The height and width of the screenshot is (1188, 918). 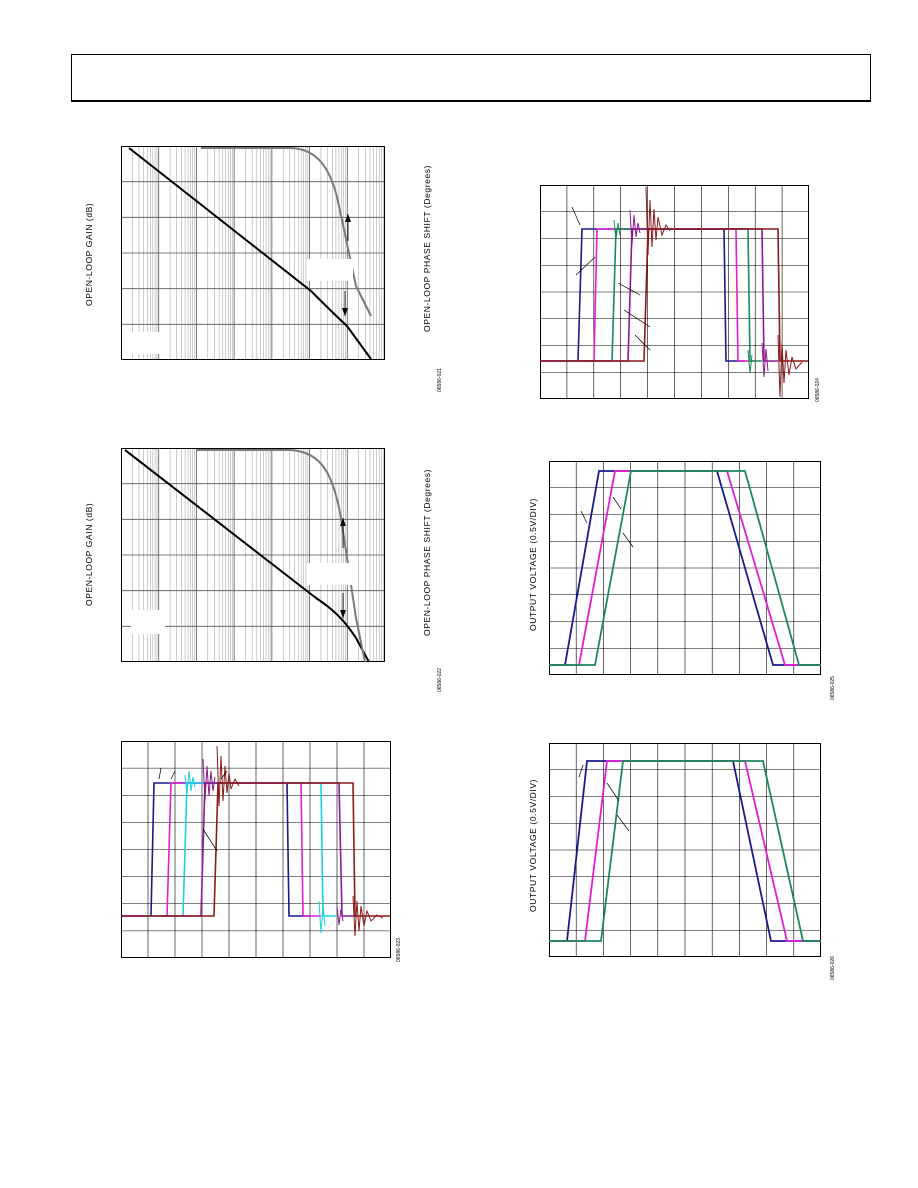 I want to click on figure-23-svg, so click(x=256, y=849).